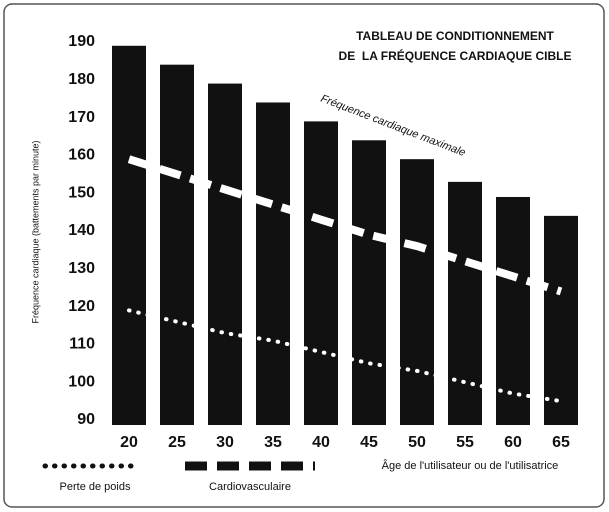  What do you see at coordinates (465, 442) in the screenshot?
I see `x-tick-label: 55` at bounding box center [465, 442].